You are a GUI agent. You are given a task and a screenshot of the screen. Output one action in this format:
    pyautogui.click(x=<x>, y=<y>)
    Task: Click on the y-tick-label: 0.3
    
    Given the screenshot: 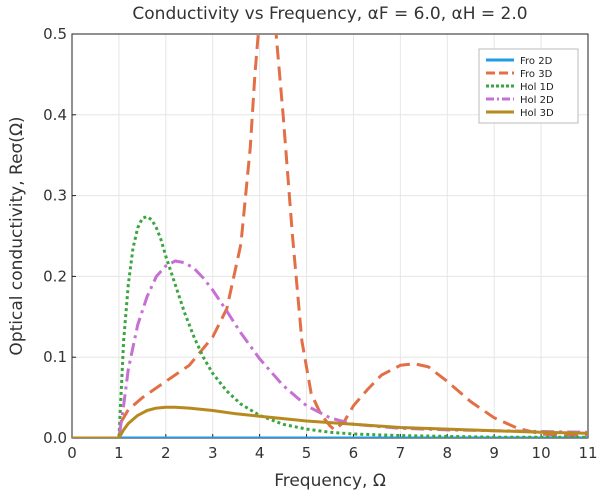 What is the action you would take?
    pyautogui.click(x=55, y=196)
    